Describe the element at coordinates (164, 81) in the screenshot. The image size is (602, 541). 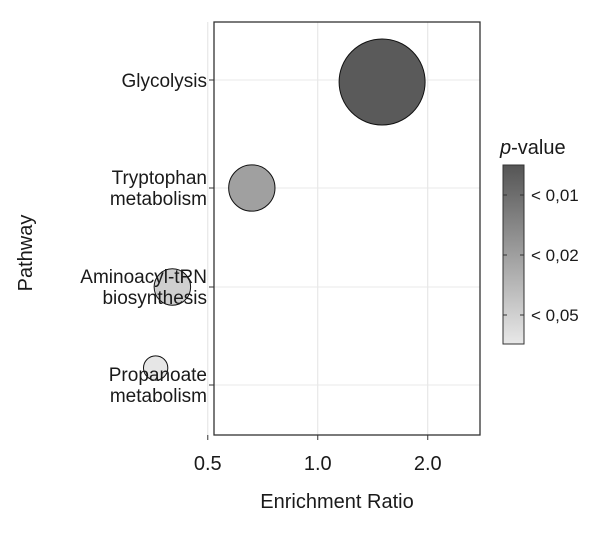
I see `y-tick-label: Glycolysis` at that location.